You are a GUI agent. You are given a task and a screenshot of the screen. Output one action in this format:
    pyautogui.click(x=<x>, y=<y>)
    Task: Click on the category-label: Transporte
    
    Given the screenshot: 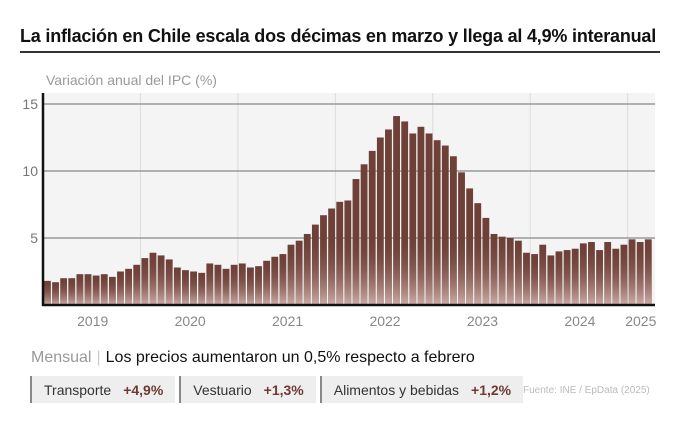 What is the action you would take?
    pyautogui.click(x=78, y=389)
    